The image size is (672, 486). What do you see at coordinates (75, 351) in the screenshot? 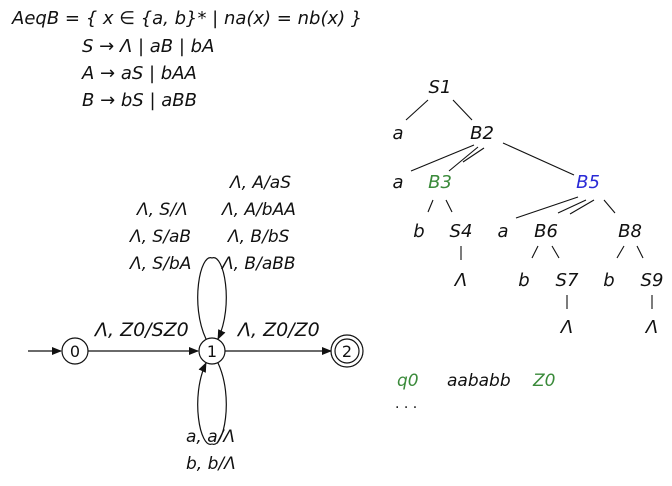
I see `state-0-label: 0` at bounding box center [75, 351].